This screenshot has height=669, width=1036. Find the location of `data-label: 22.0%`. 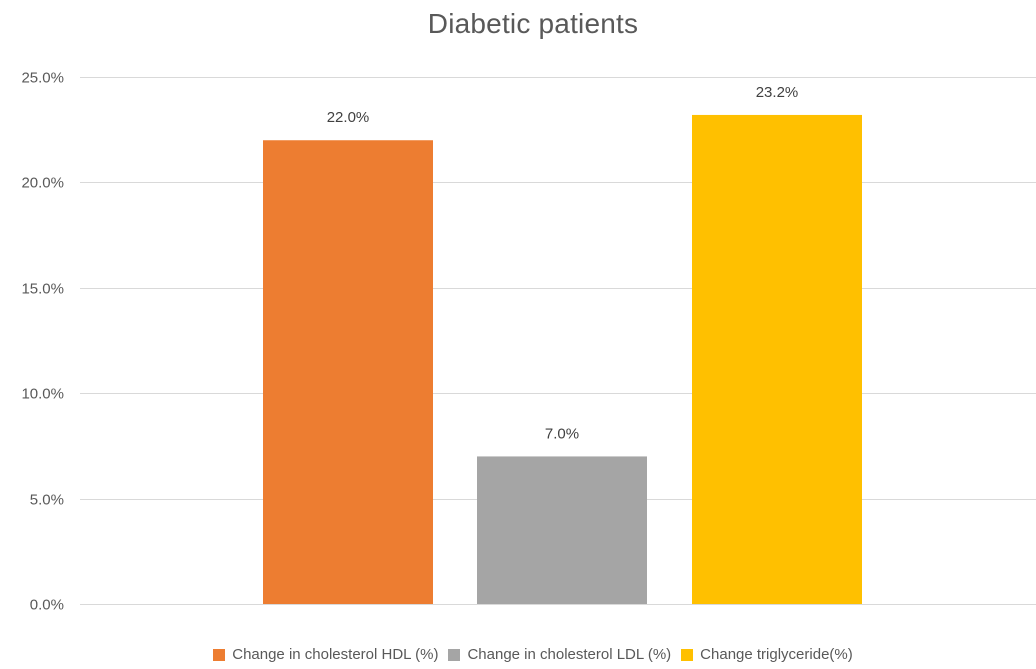

data-label: 22.0% is located at coordinates (348, 117).